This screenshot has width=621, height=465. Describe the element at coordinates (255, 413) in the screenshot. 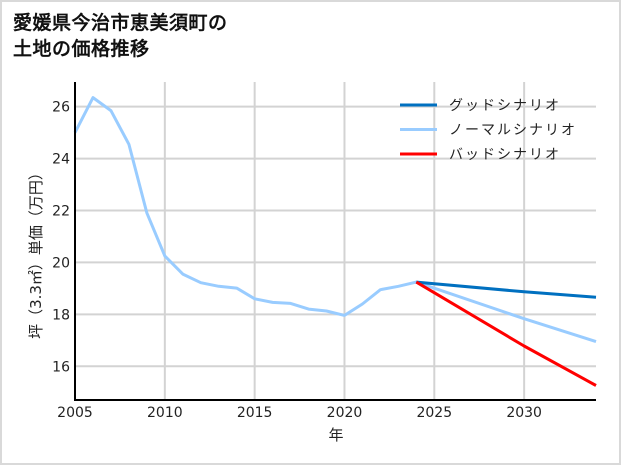

I see `x-tick-label: 2015` at that location.